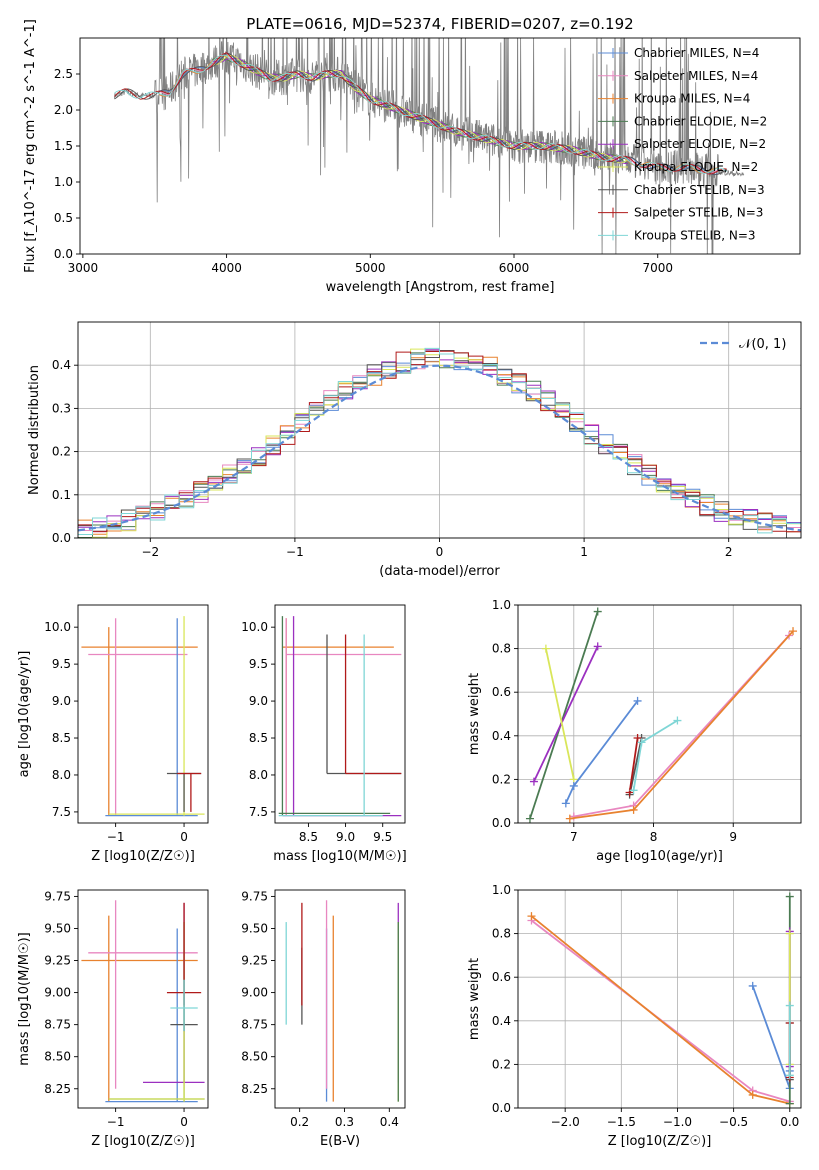 This screenshot has width=819, height=1170. I want to click on y-tick-label: 2.0, so click(63, 110).